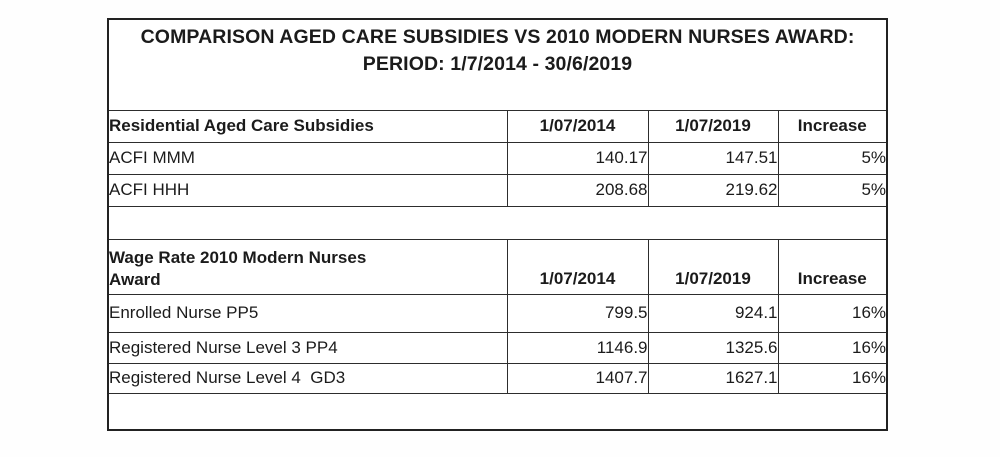  I want to click on row-value-2019: 147.51, so click(713, 158).